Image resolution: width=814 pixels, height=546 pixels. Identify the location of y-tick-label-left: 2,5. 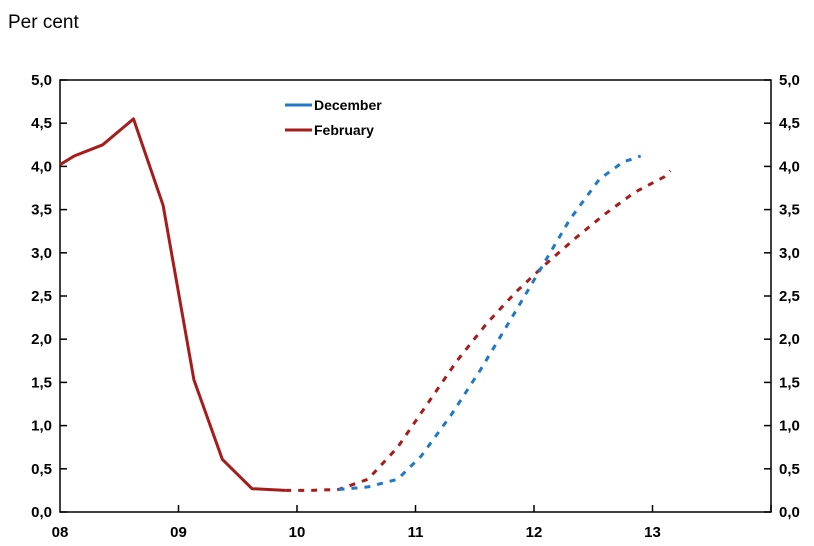
(41, 296).